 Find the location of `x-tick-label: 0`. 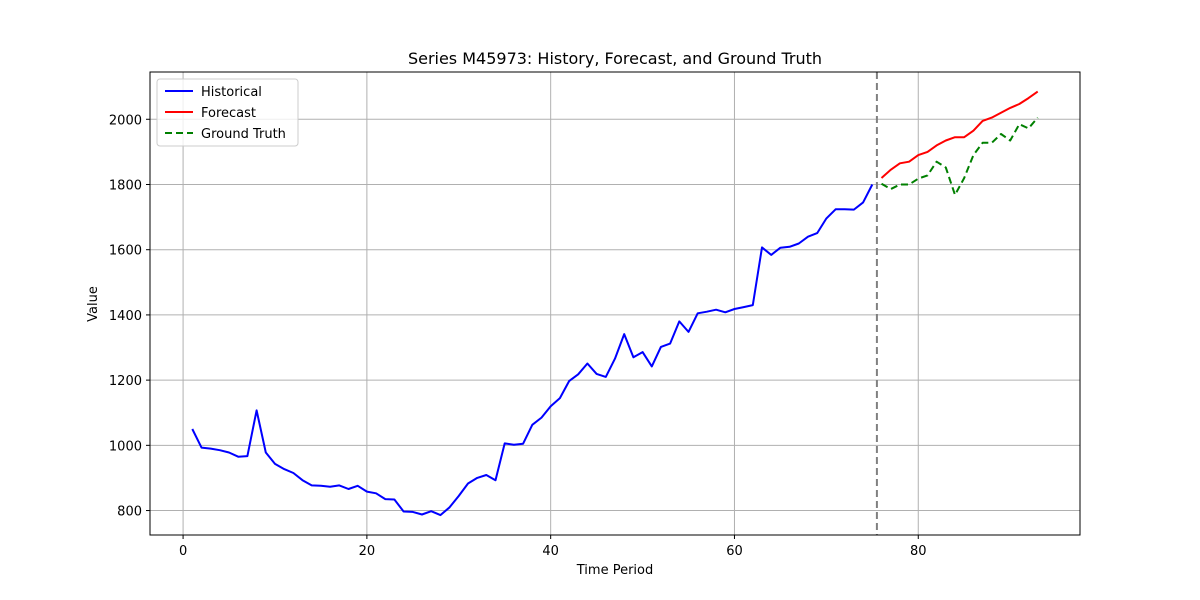

x-tick-label: 0 is located at coordinates (183, 551).